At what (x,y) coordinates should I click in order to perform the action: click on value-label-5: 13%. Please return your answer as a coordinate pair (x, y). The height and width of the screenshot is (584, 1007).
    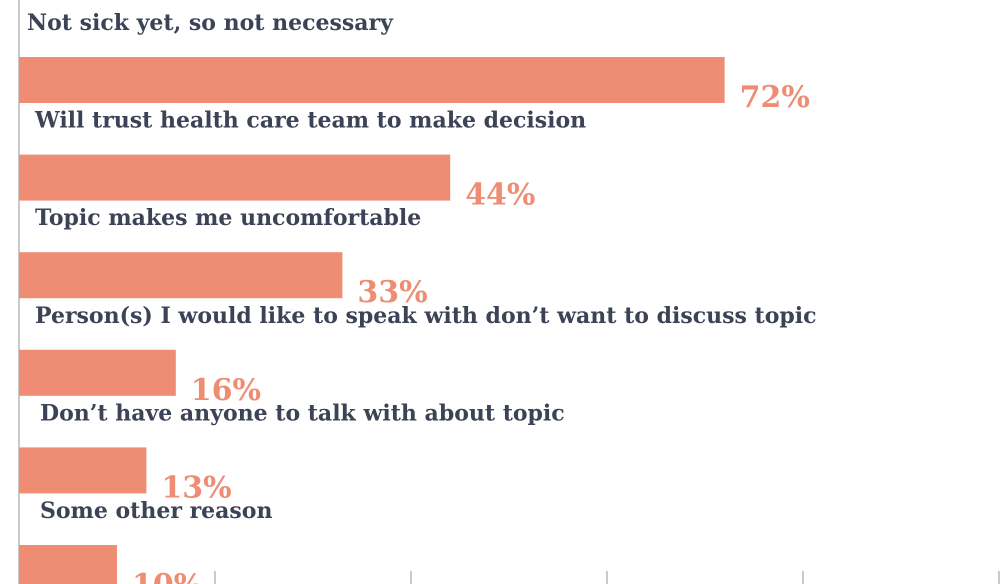
    Looking at the image, I should click on (196, 487).